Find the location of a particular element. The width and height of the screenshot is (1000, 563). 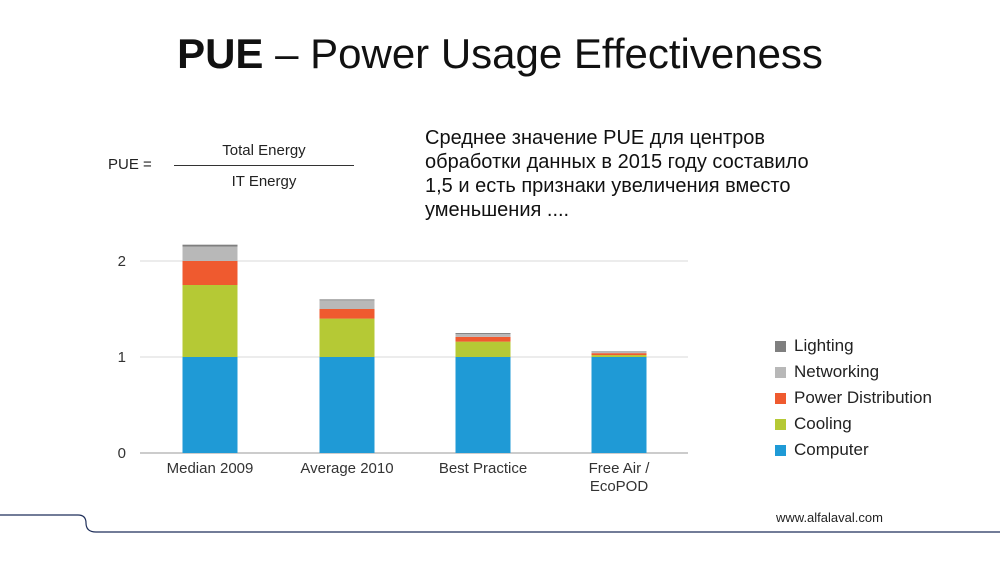

y-tick-label: 2 is located at coordinates (122, 261).